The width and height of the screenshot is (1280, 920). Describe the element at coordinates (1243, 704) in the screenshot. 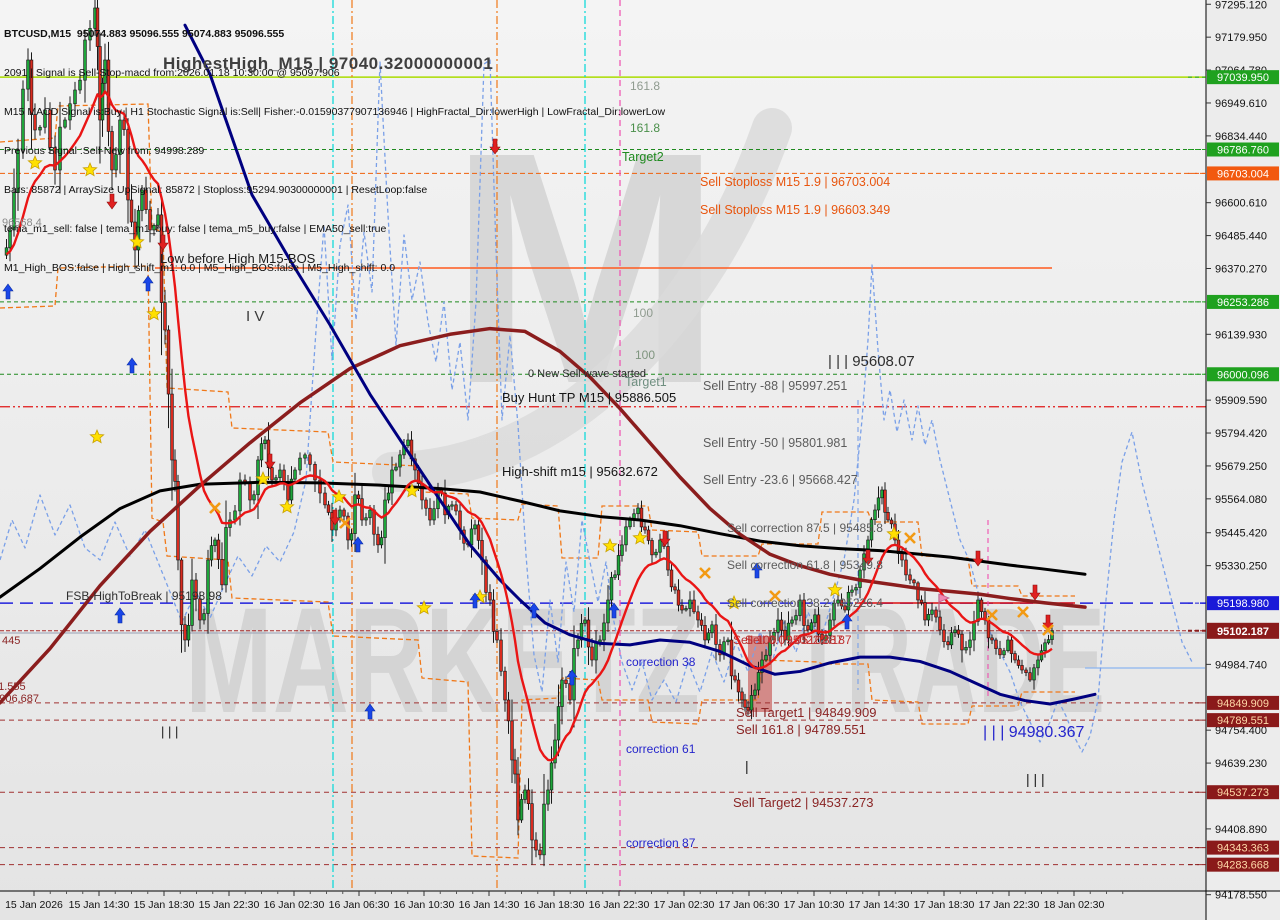

I see `price-badge-label: 94849.909` at that location.